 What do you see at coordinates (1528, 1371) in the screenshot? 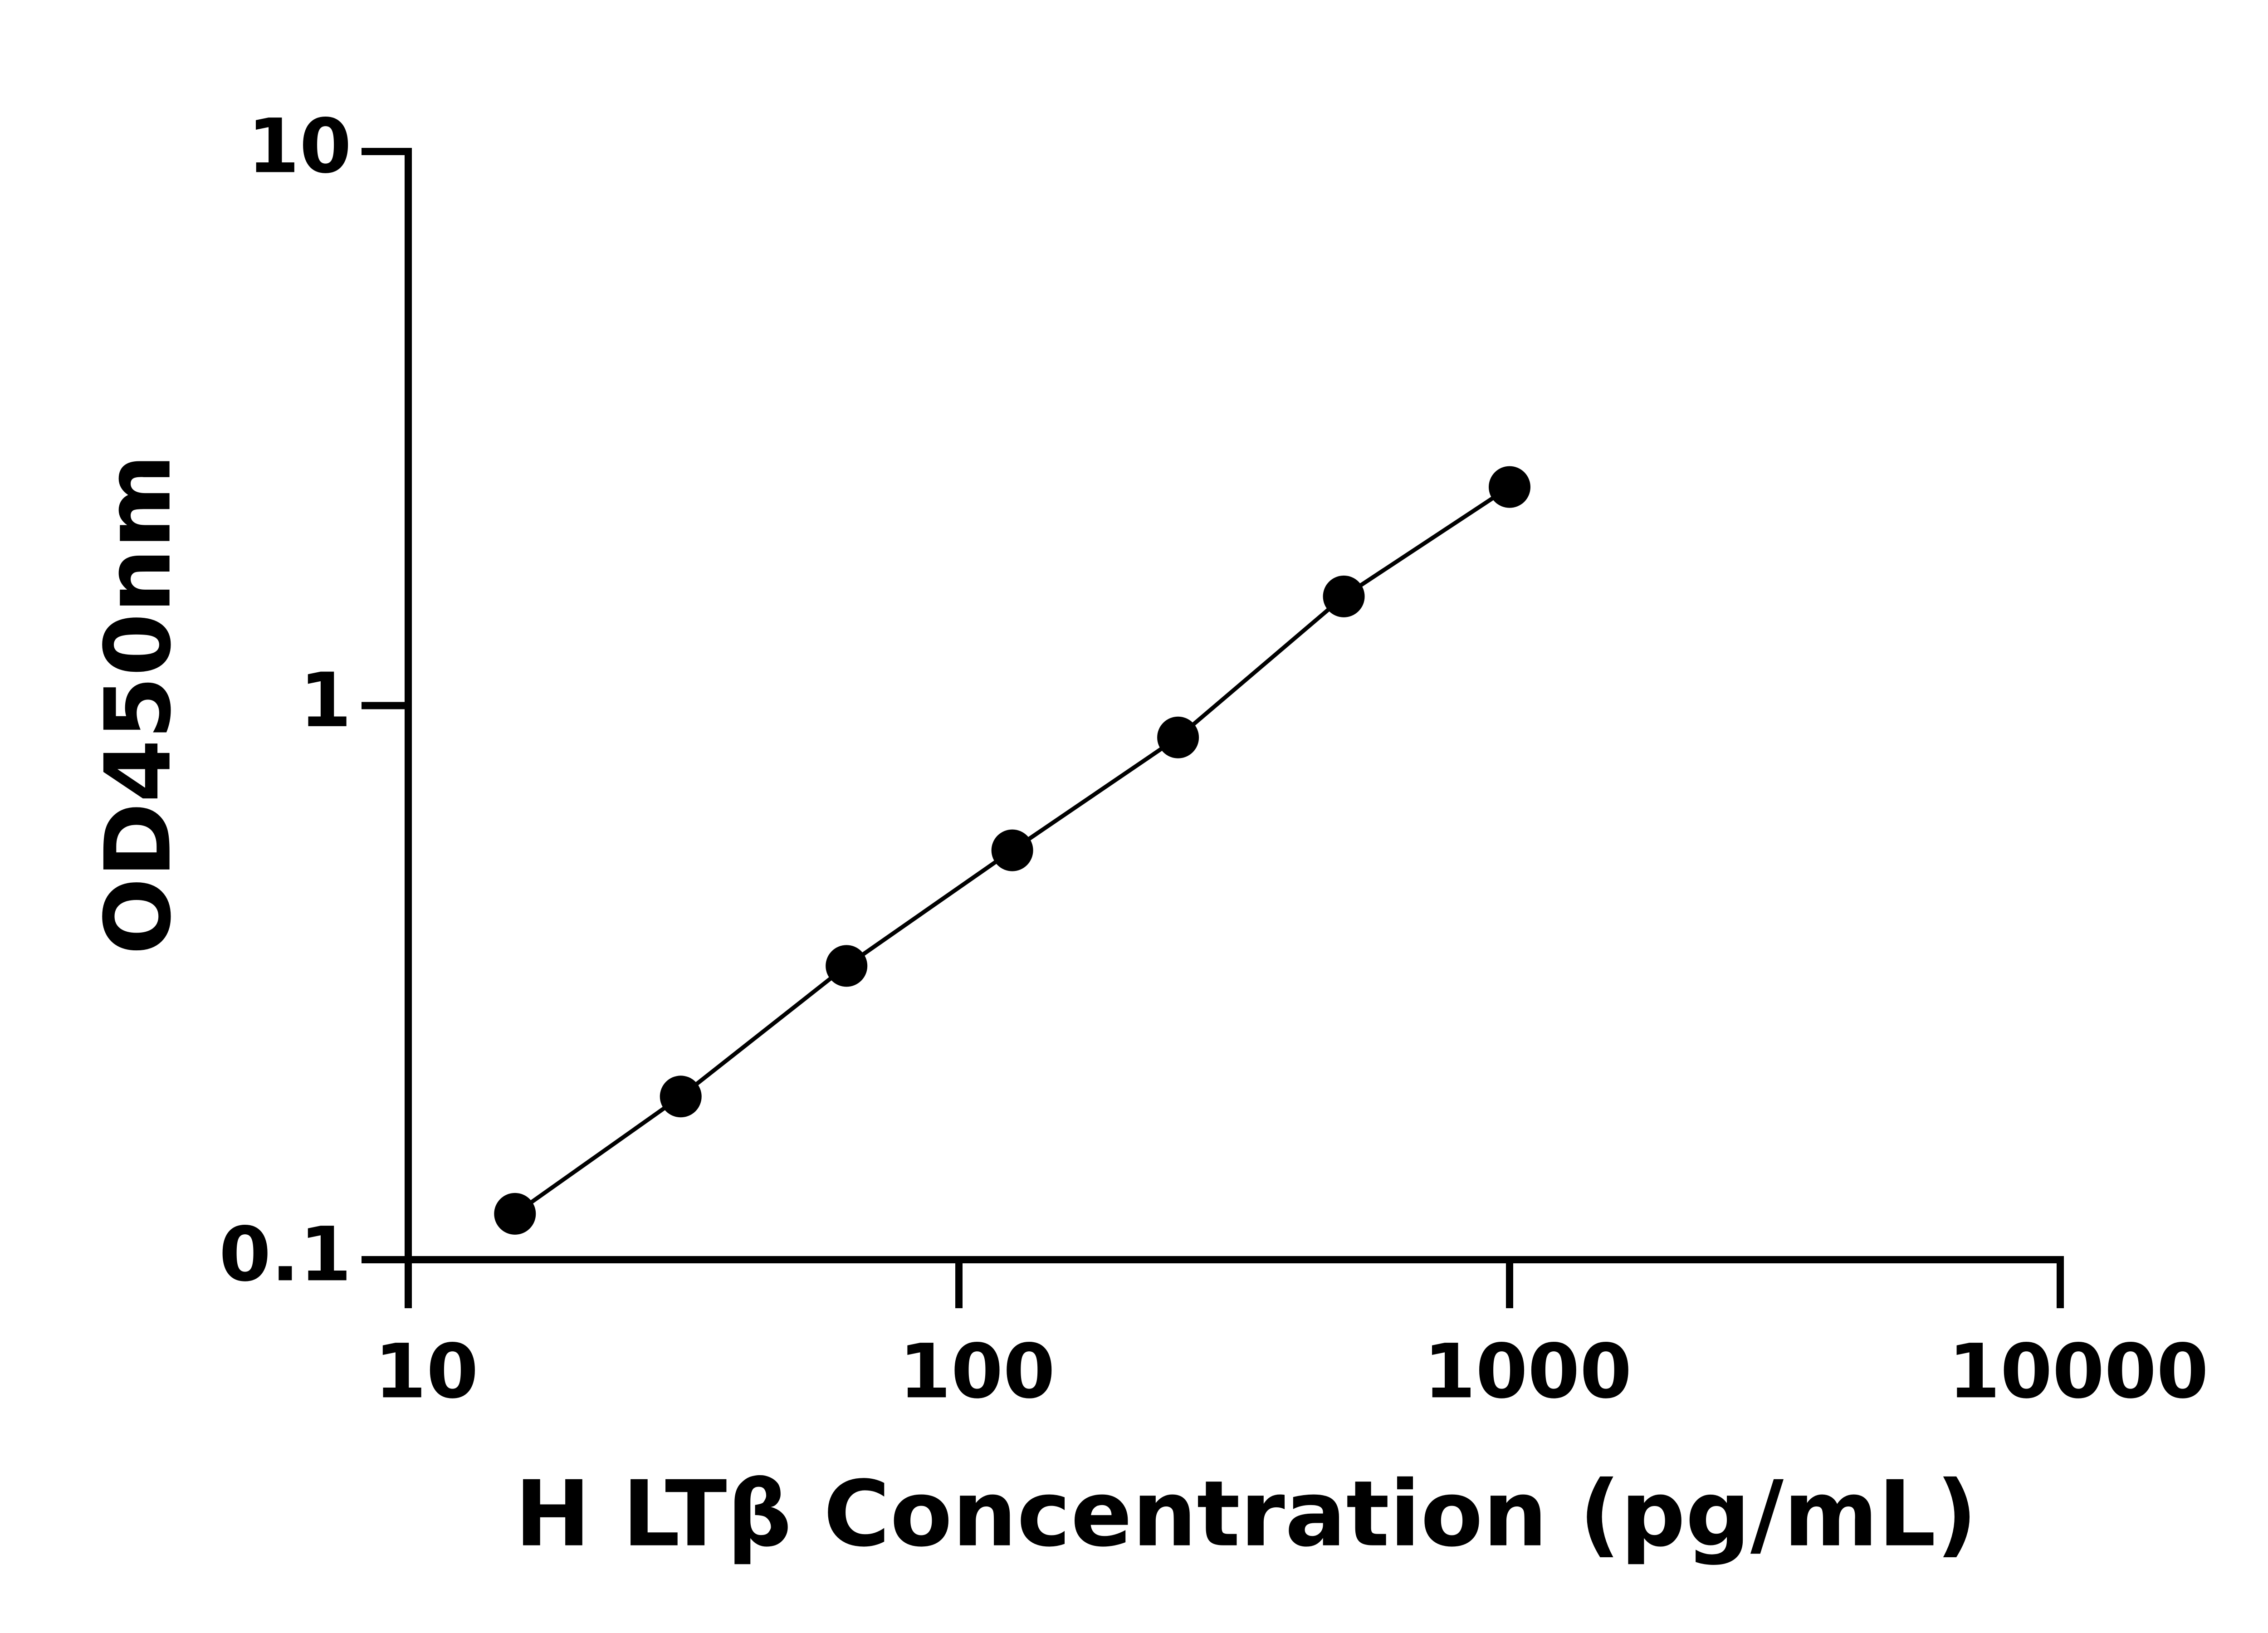
I see `x-tick-label: 1000` at bounding box center [1528, 1371].